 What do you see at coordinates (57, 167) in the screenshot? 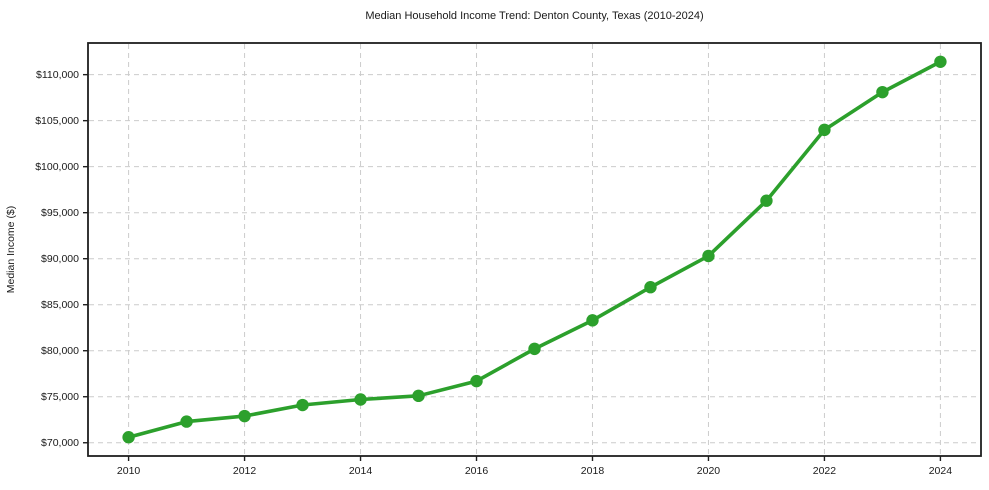
I see `y-tick-label: $100,000` at bounding box center [57, 167].